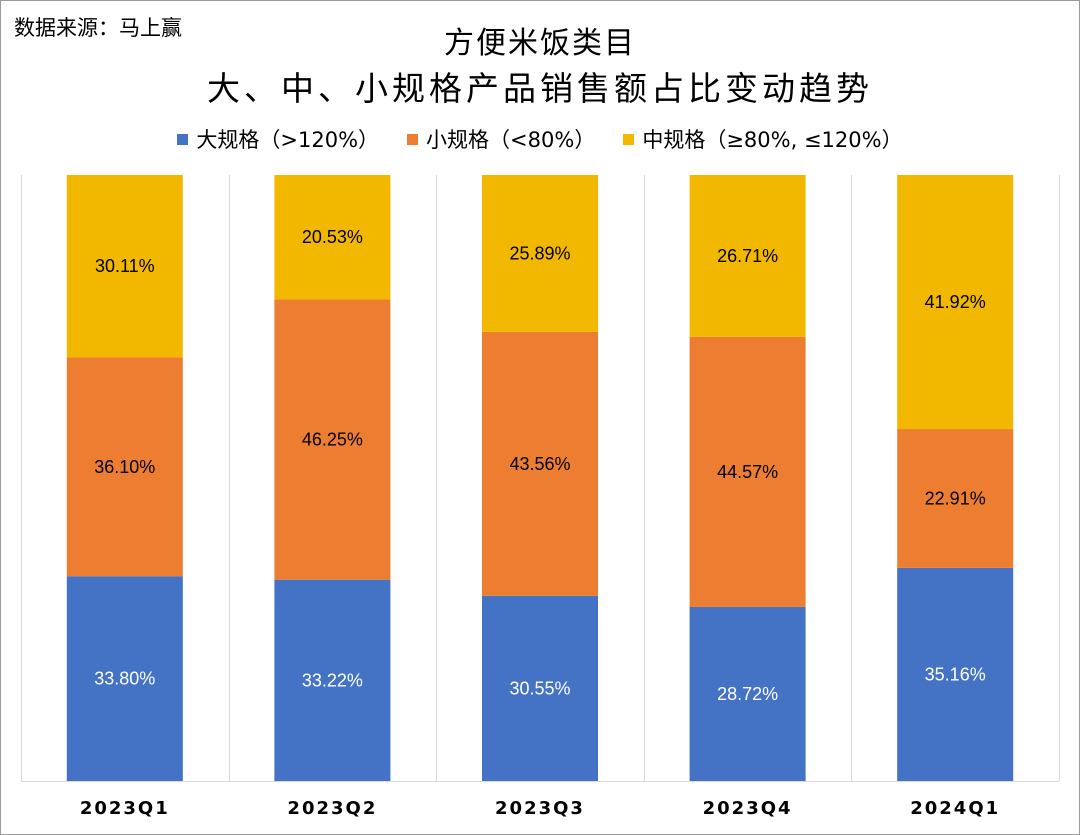 Image resolution: width=1080 pixels, height=835 pixels. I want to click on bar-segment-large-2023q4, so click(747, 693).